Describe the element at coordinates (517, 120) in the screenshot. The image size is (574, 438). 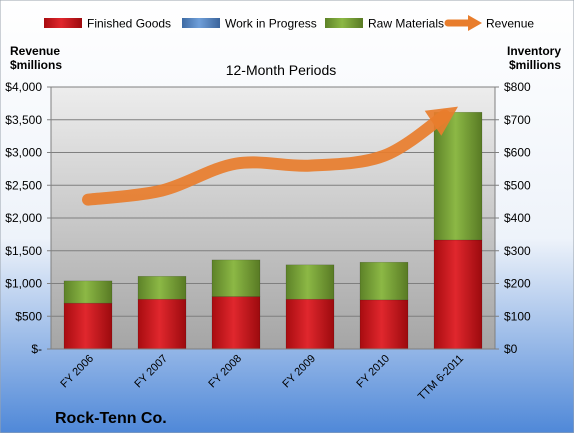
I see `right-tick-label: $700` at that location.